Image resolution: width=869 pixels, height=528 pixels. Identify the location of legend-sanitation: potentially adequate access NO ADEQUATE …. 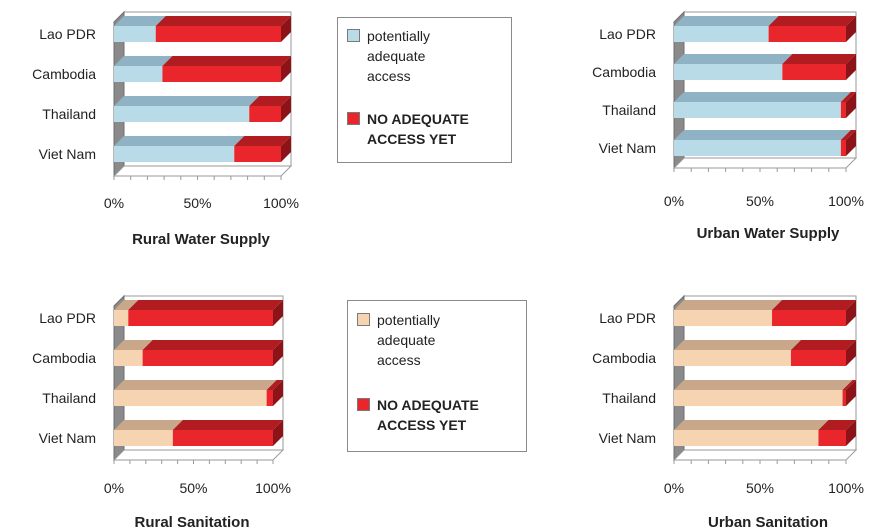
(437, 376).